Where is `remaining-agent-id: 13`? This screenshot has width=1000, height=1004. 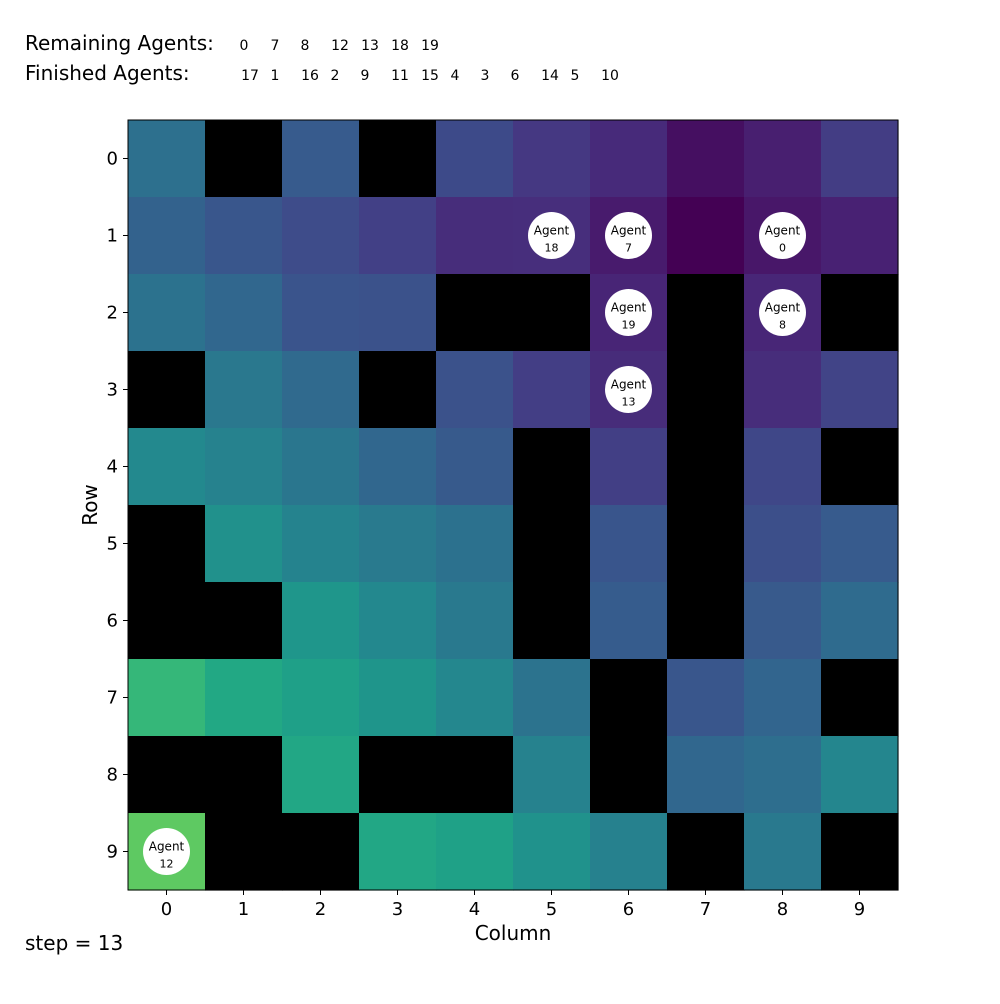 remaining-agent-id: 13 is located at coordinates (370, 46).